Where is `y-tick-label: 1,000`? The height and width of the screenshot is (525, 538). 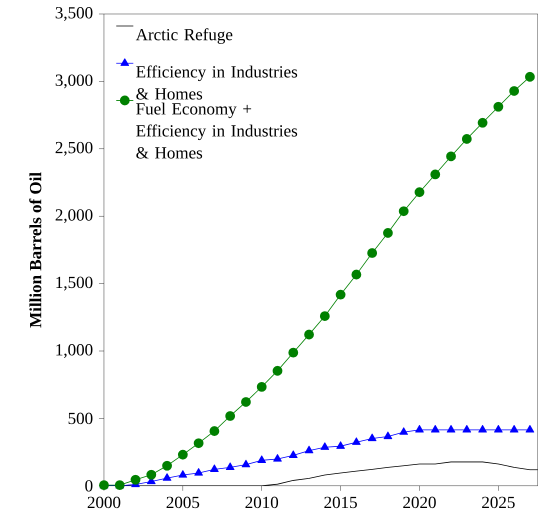
y-tick-label: 1,000 is located at coordinates (74, 351).